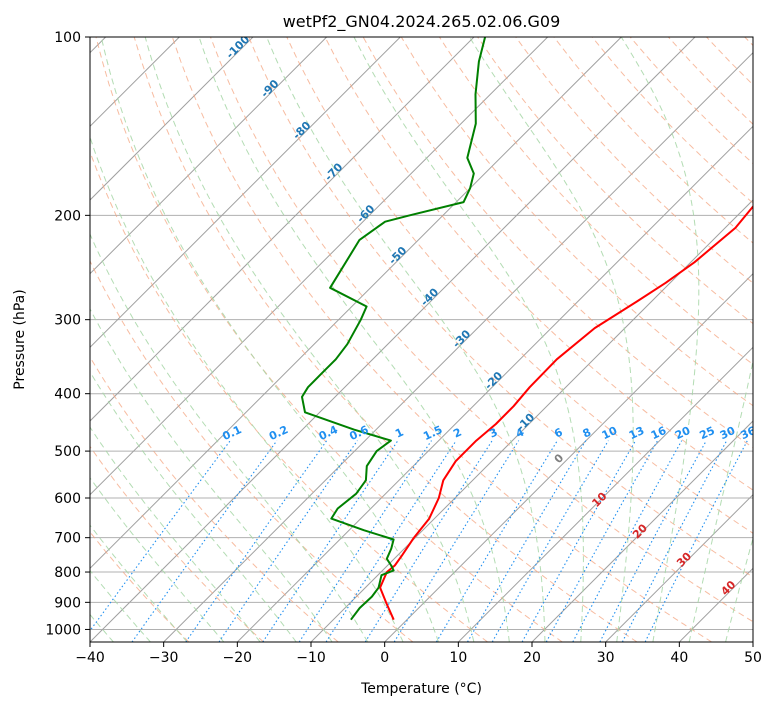 This screenshot has height=708, width=775. Describe the element at coordinates (659, 433) in the screenshot. I see `mixing-ratio-label: 16` at that location.